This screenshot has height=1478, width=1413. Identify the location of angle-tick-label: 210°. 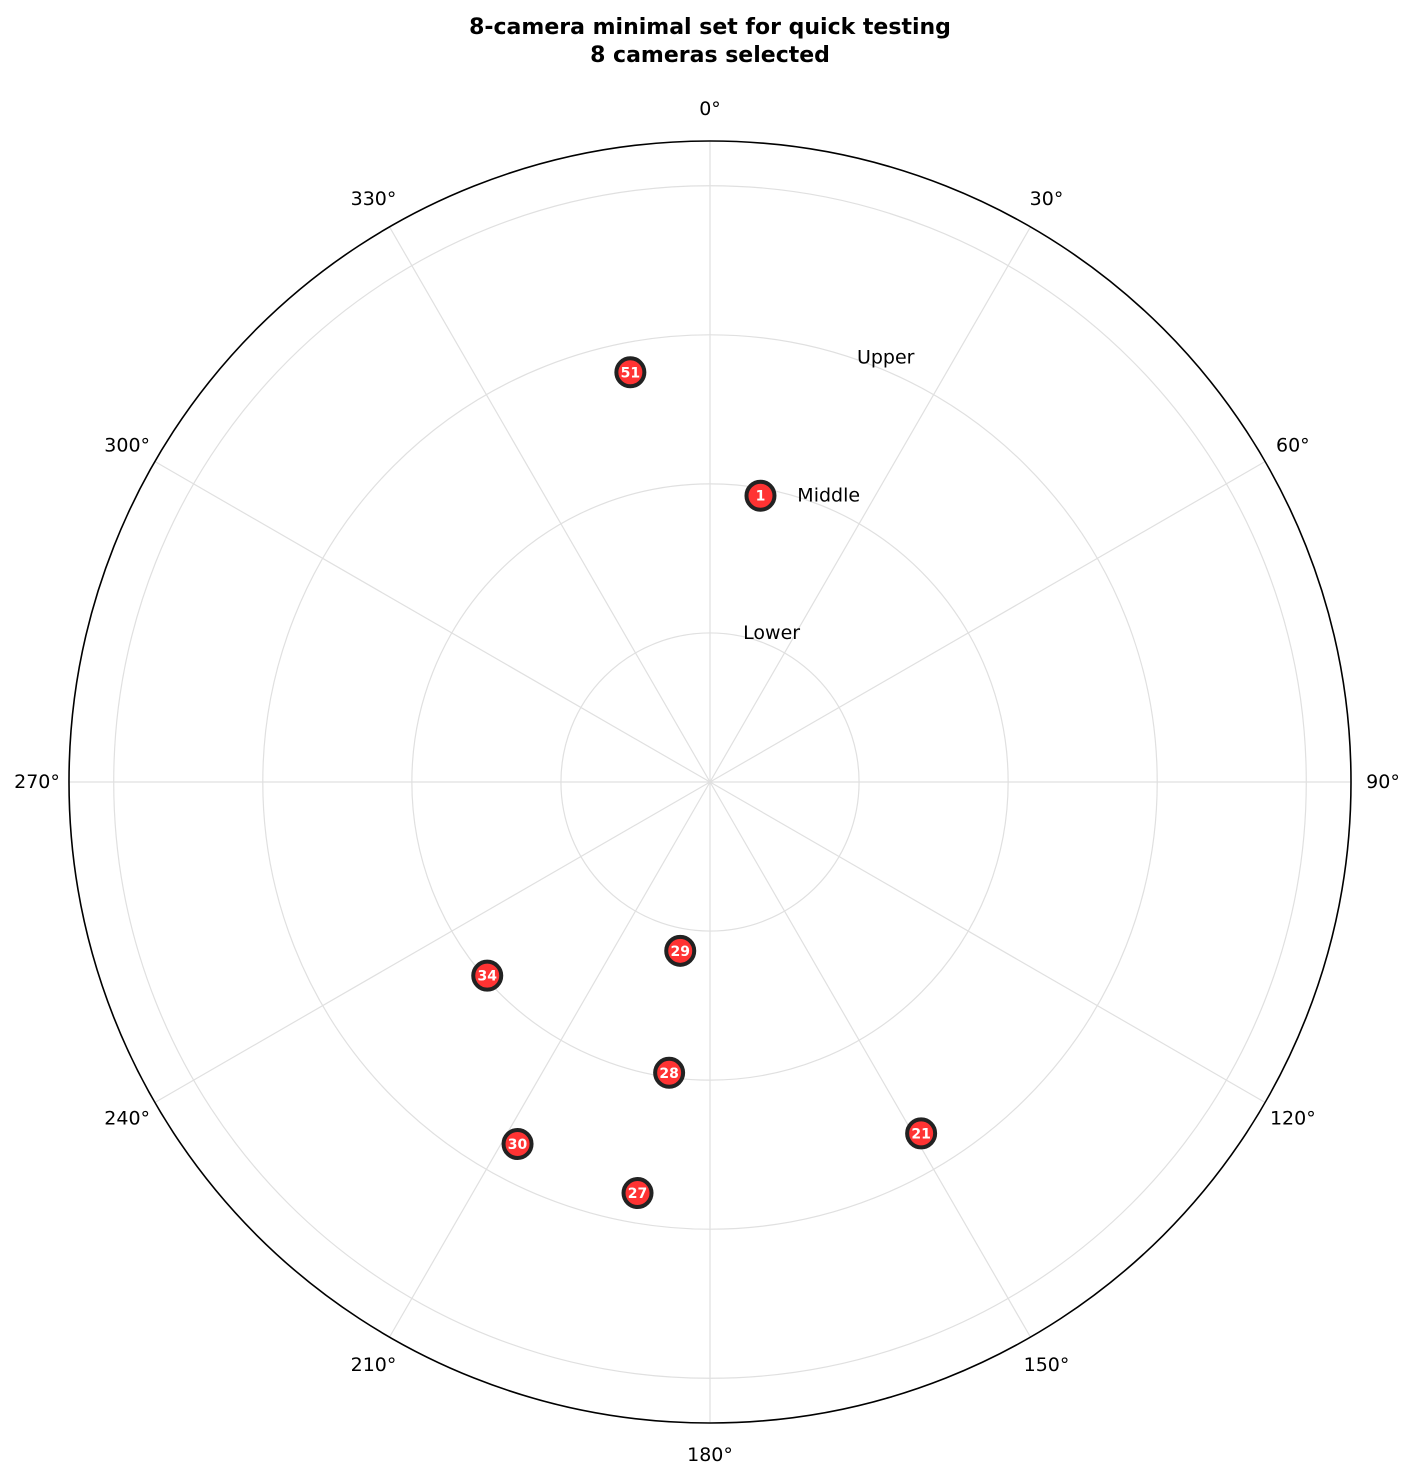
(374, 1365).